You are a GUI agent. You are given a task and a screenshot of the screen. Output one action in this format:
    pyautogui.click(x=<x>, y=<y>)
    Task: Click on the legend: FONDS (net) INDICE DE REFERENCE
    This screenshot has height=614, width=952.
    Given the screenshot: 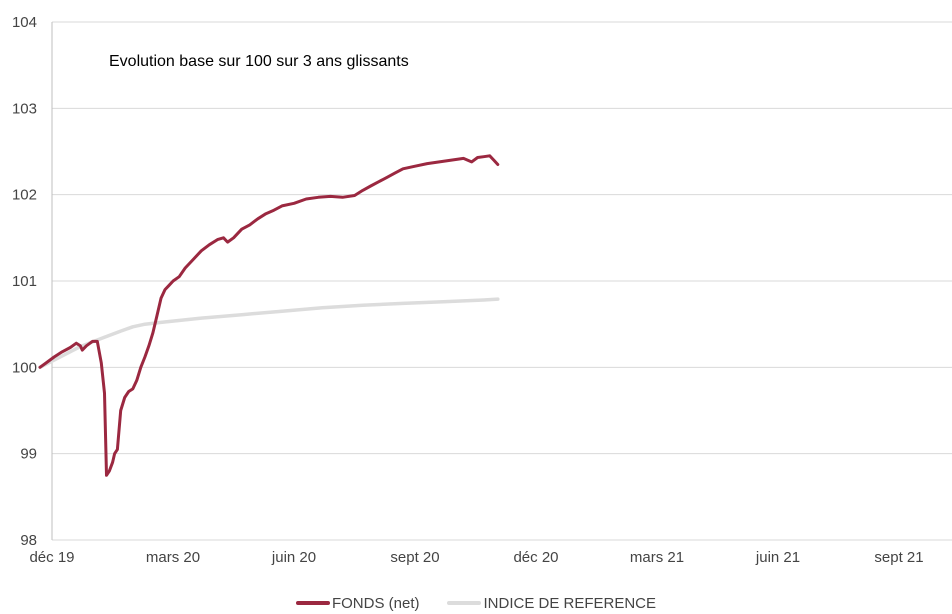 What is the action you would take?
    pyautogui.click(x=476, y=603)
    